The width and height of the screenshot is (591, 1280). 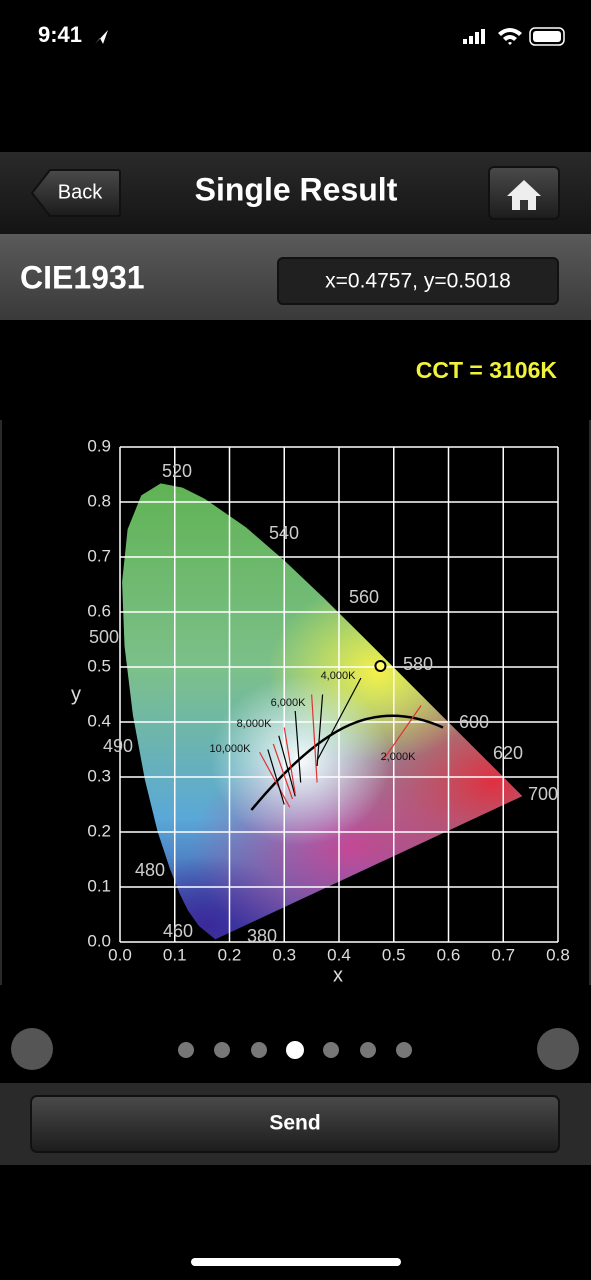 I want to click on coords-text: x=0.4757, y=0.5018, so click(x=418, y=281).